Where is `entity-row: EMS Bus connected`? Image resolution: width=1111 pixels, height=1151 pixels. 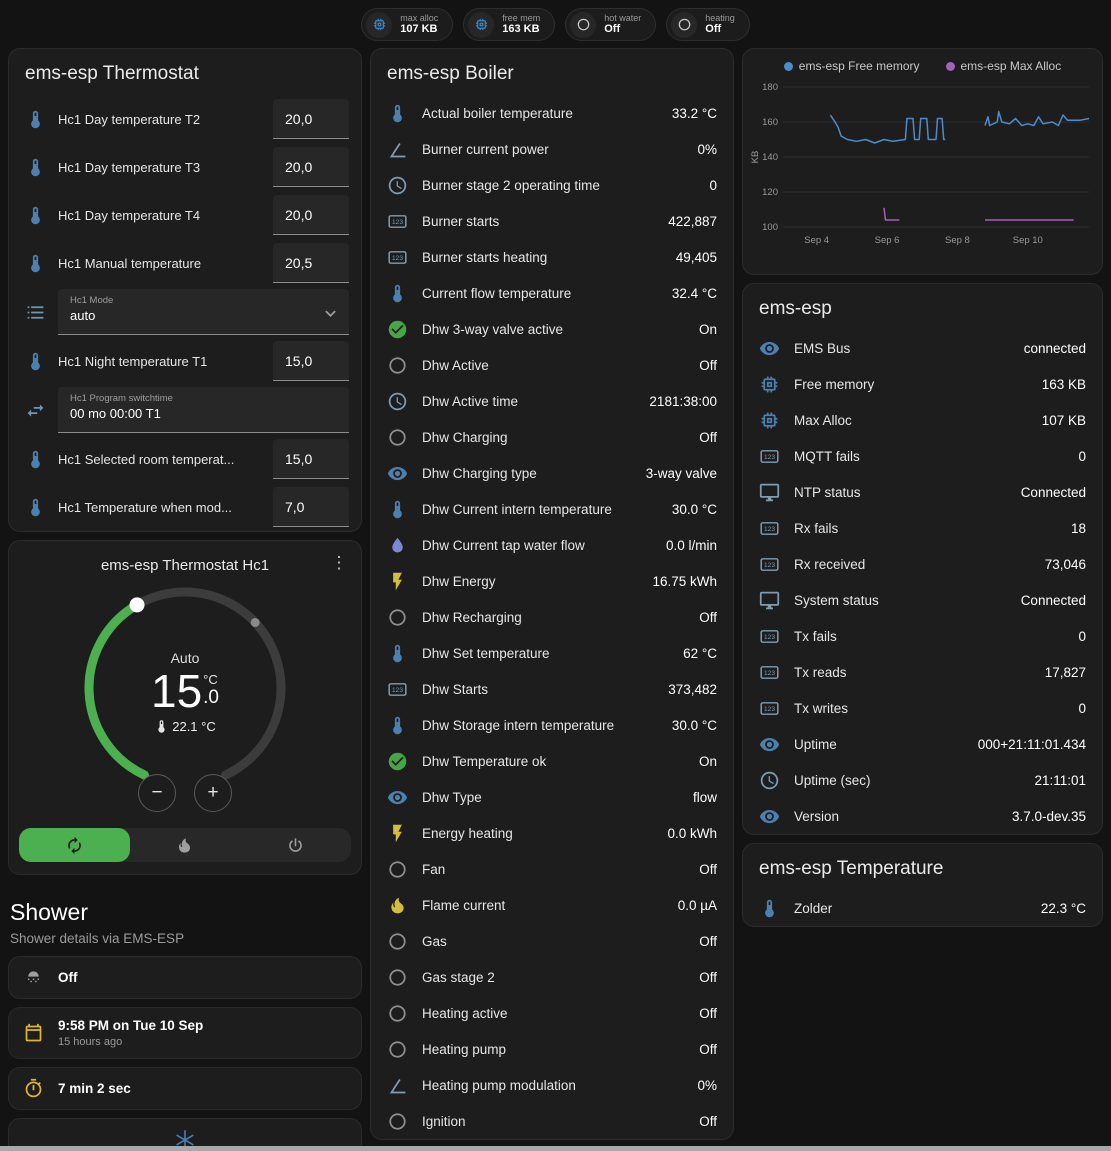 entity-row: EMS Bus connected is located at coordinates (922, 348).